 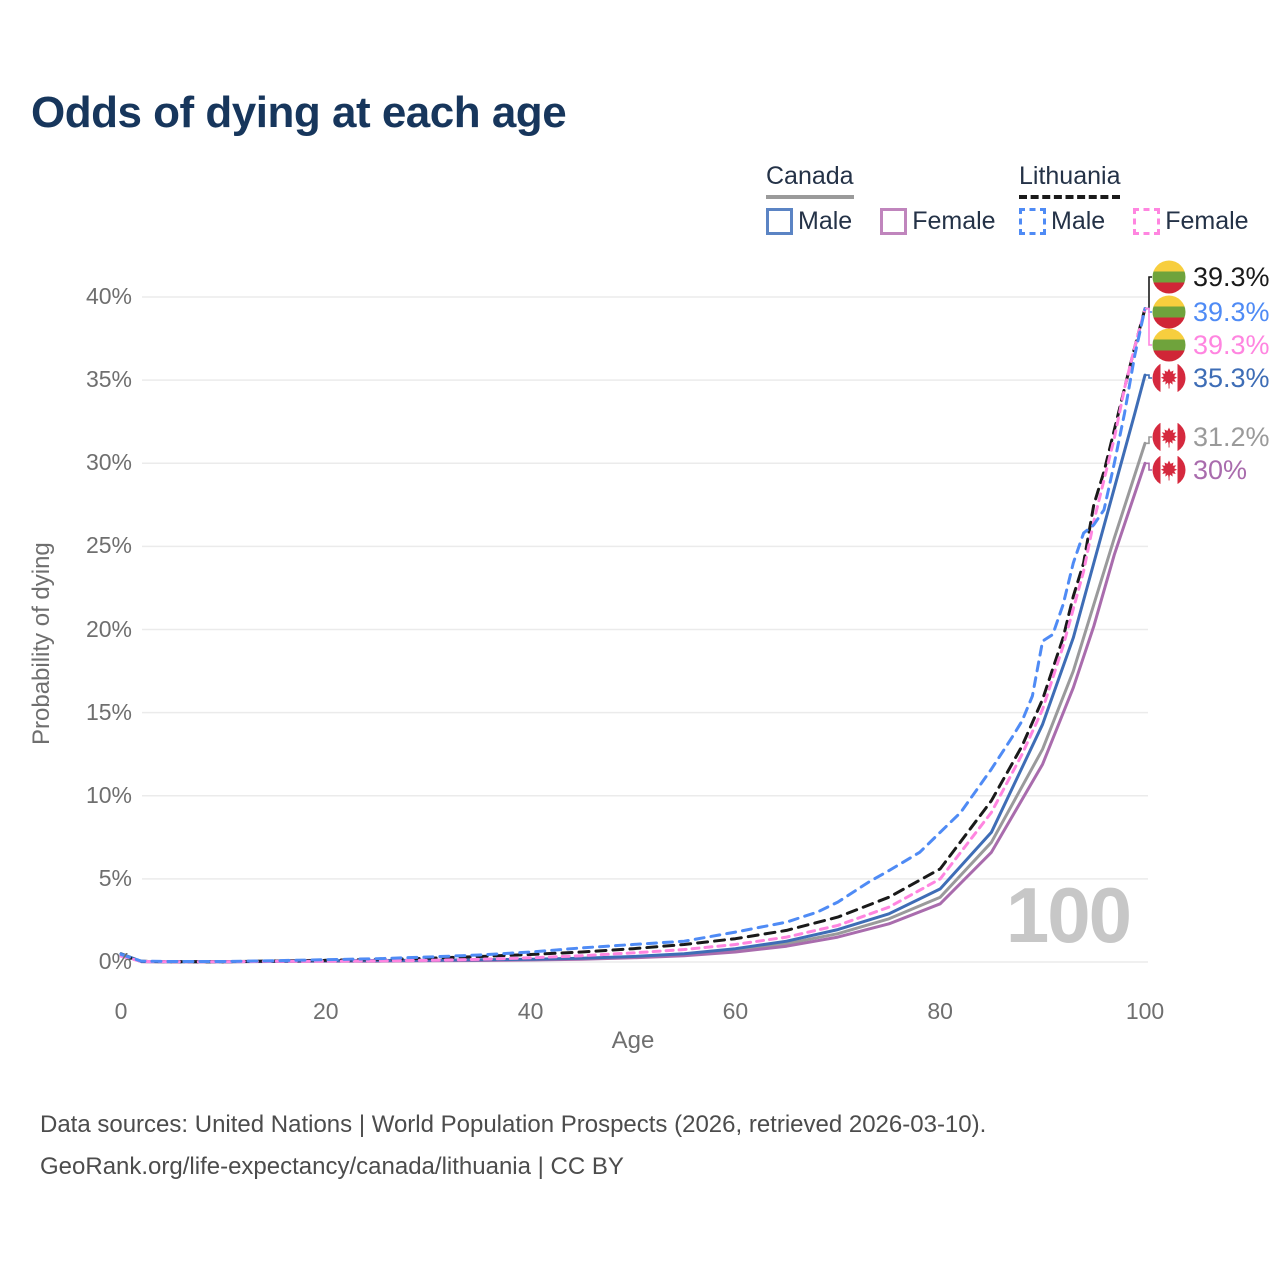 What do you see at coordinates (633, 1040) in the screenshot?
I see `x-axis-title: Age` at bounding box center [633, 1040].